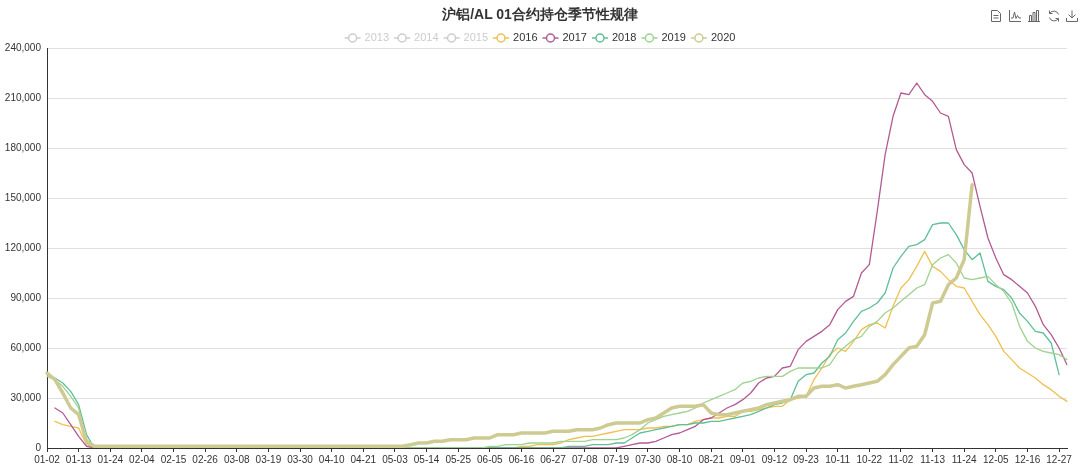 The image size is (1080, 465). What do you see at coordinates (525, 37) in the screenshot?
I see `legend-label: 2016` at bounding box center [525, 37].